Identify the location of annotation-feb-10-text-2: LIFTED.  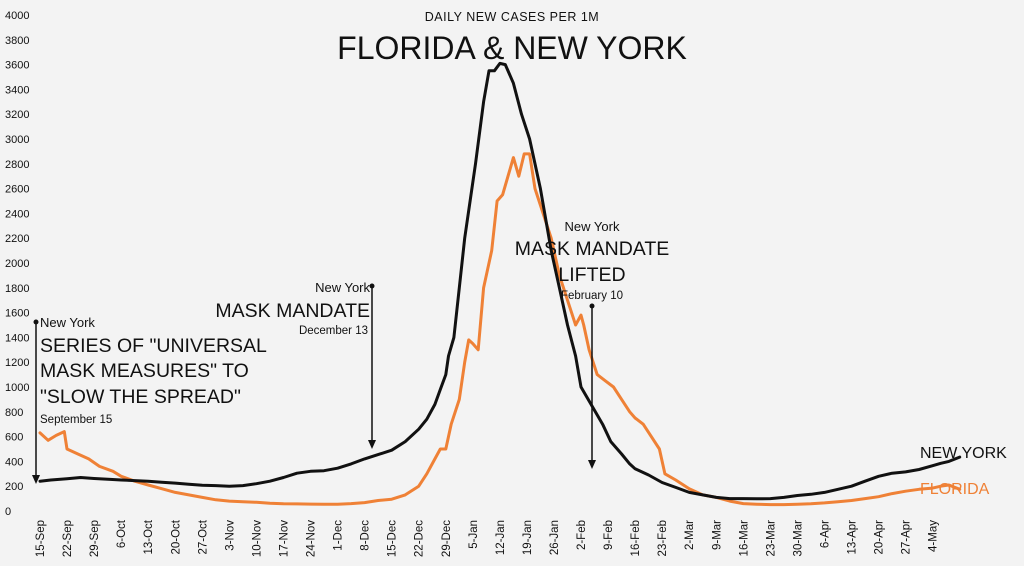
(591, 275).